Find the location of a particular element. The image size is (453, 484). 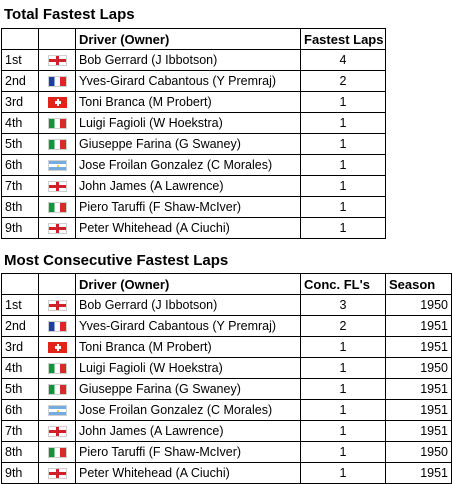

position-header is located at coordinates (20, 39).